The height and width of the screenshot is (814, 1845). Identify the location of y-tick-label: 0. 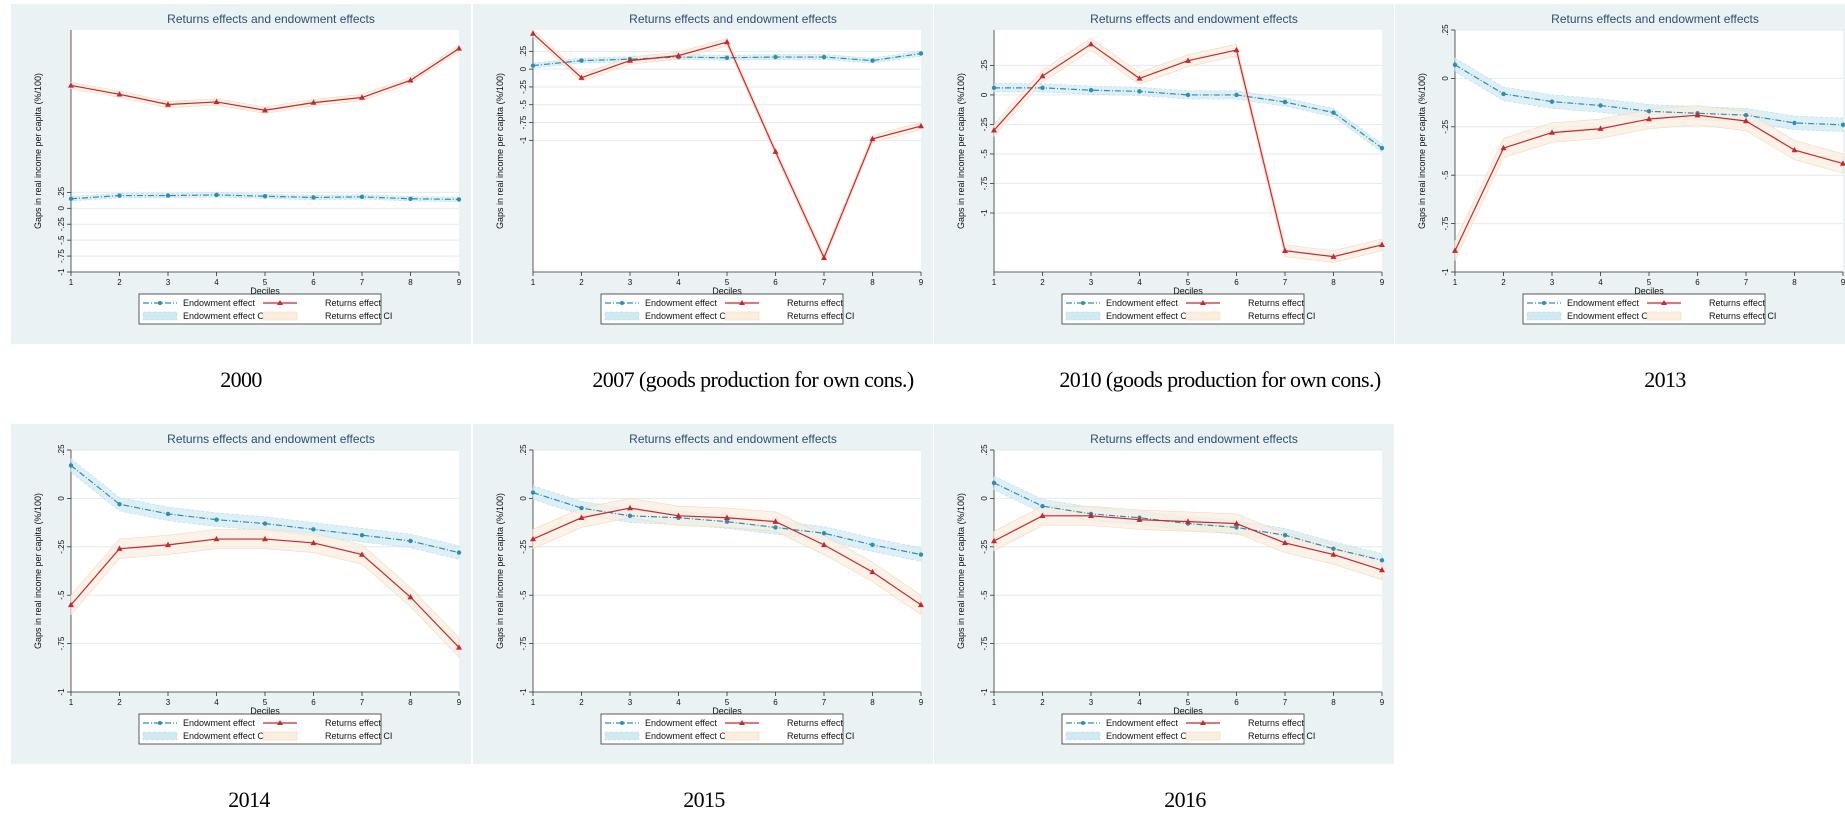
(61, 208).